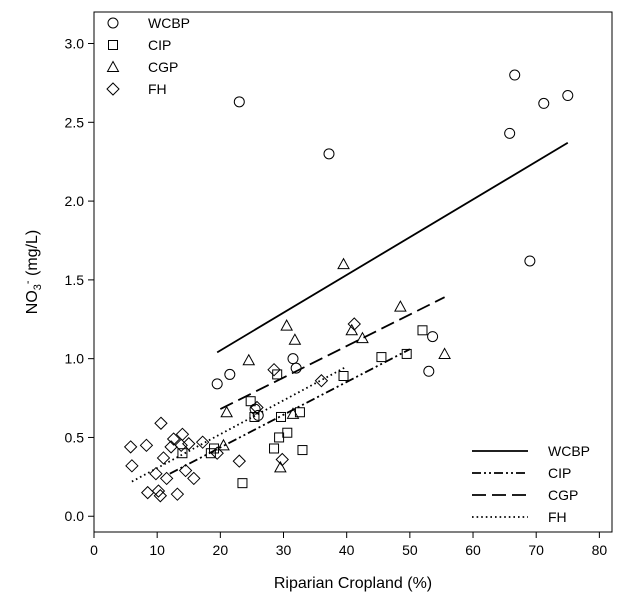  Describe the element at coordinates (169, 23) in the screenshot. I see `legend-label-wcbp: WCBP` at that location.